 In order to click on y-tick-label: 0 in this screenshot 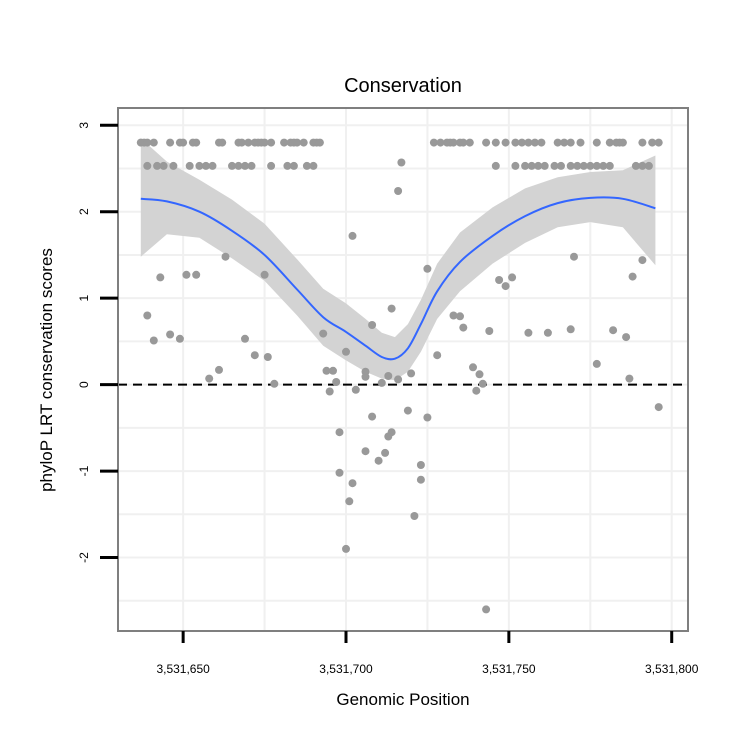, I will do `click(84, 384)`.